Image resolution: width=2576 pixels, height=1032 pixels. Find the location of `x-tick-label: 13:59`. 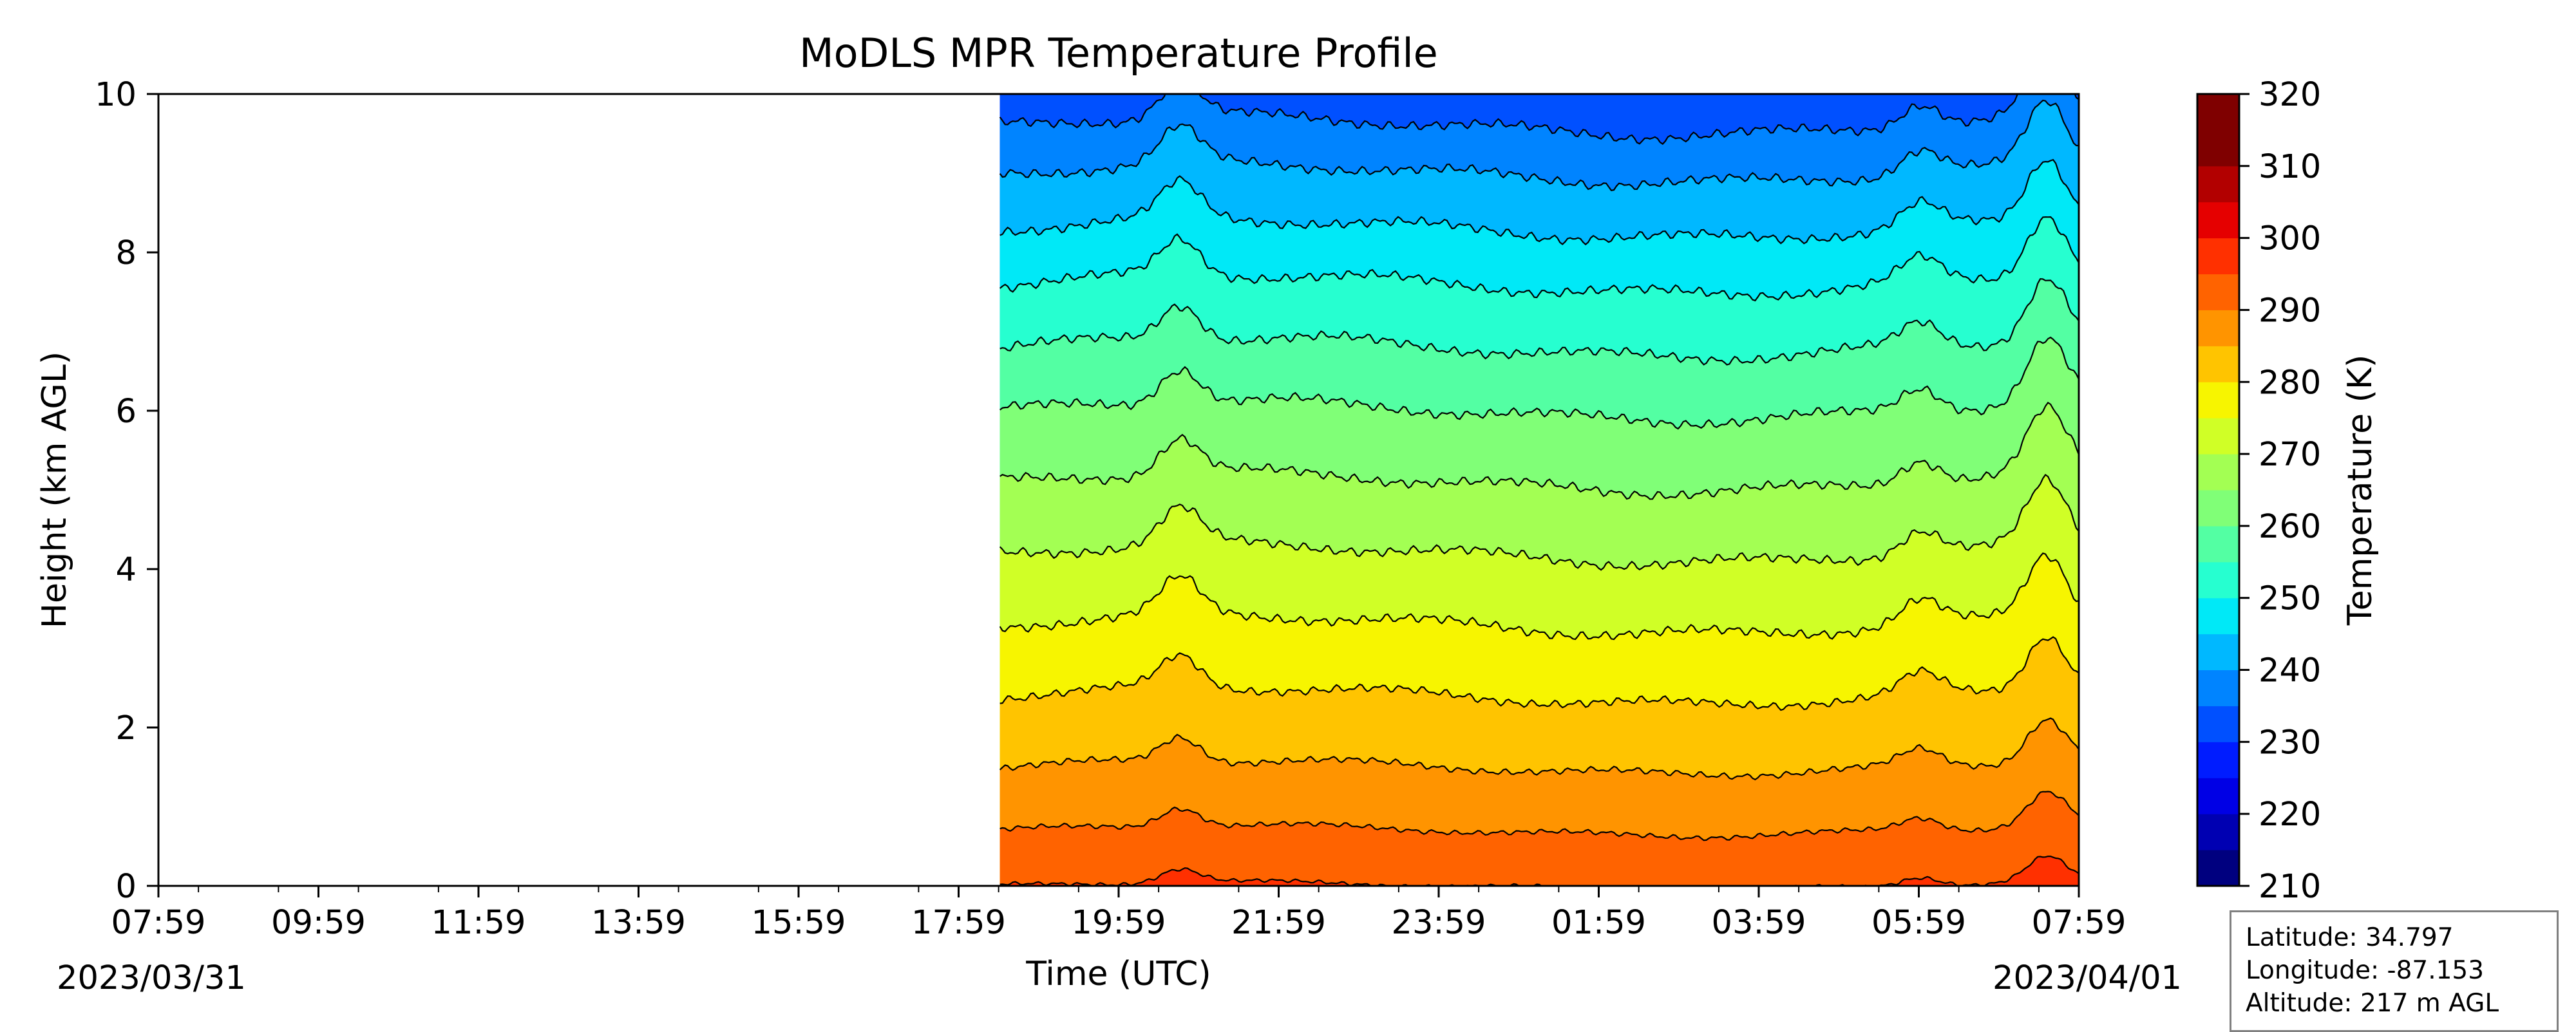

x-tick-label: 13:59 is located at coordinates (638, 923).